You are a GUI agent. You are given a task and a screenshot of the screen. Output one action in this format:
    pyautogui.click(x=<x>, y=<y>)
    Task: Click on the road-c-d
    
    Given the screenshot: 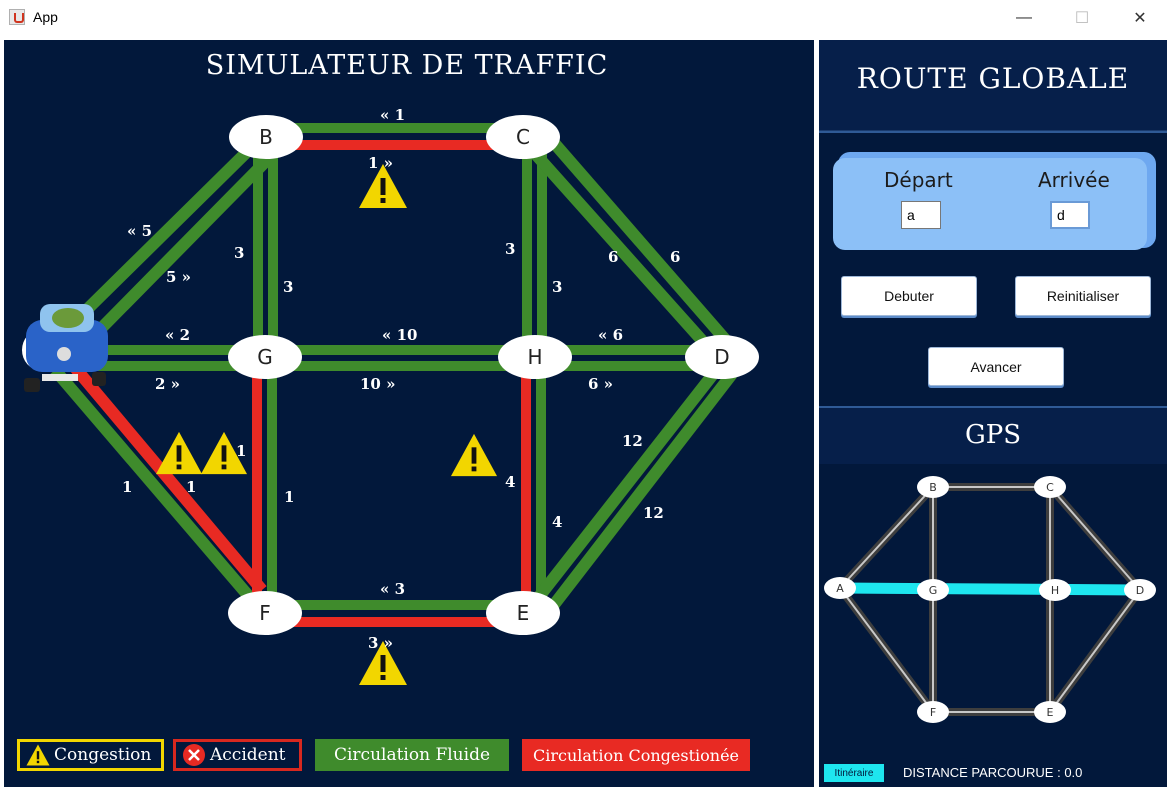 What is the action you would take?
    pyautogui.click(x=630, y=245)
    